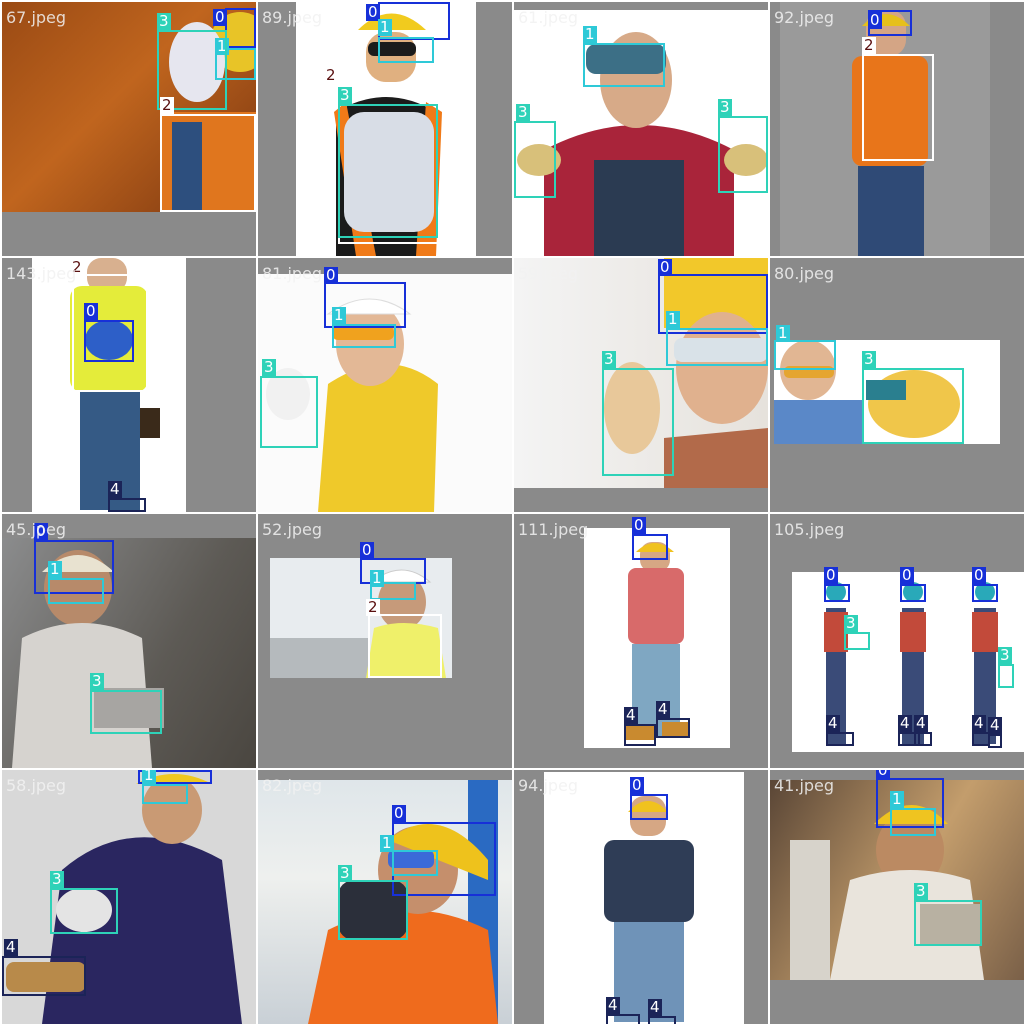 This screenshot has width=1024, height=1024. I want to click on tile-45: 45.jpeg 0 1 3, so click(129, 641).